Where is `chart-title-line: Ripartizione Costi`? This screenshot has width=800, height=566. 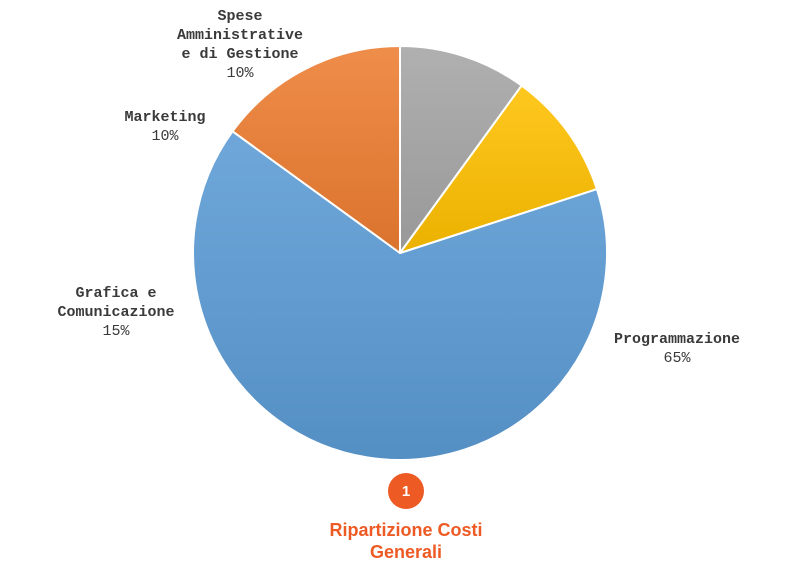
chart-title-line: Ripartizione Costi is located at coordinates (406, 530).